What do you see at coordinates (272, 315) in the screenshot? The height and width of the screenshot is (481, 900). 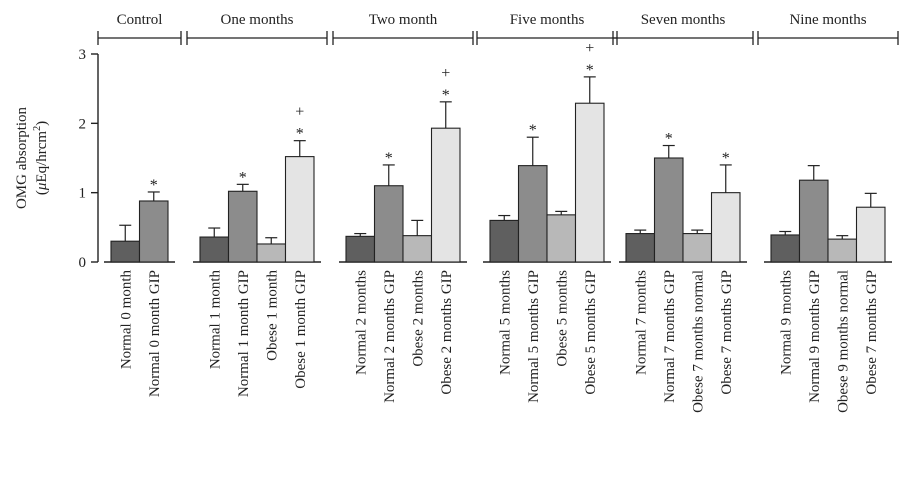 I see `category-label-obese-1-month: Obese 1 month` at bounding box center [272, 315].